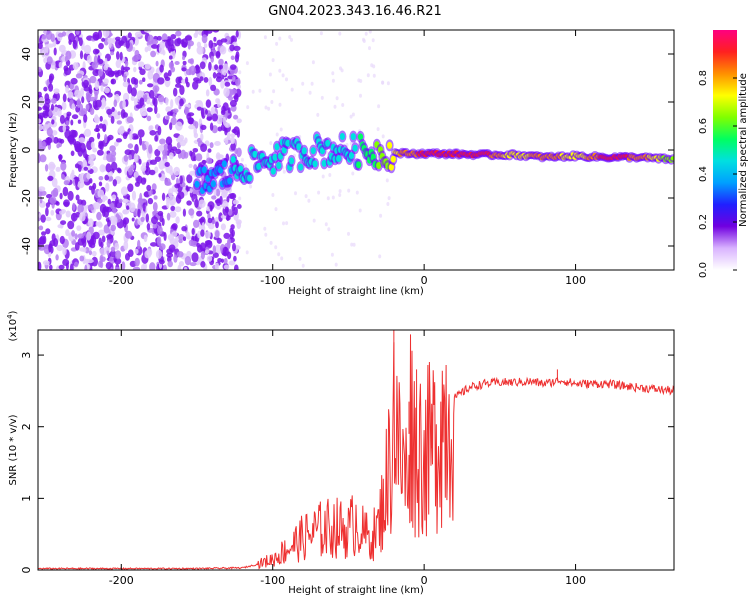  I want to click on colorbar-tick-label: 0.8, so click(703, 78).